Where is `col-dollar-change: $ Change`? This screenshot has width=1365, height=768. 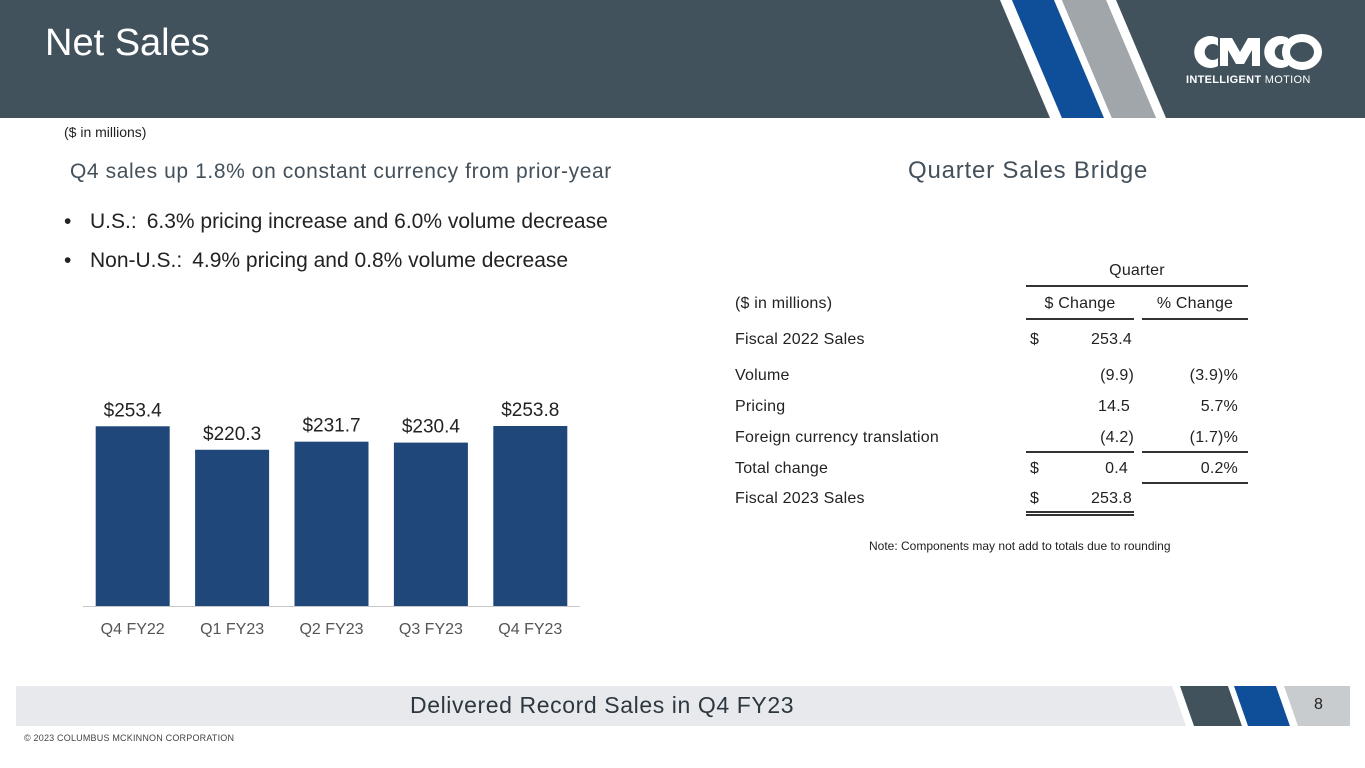 col-dollar-change: $ Change is located at coordinates (1080, 303).